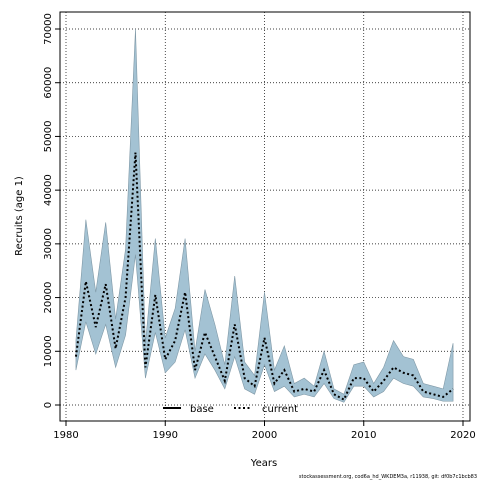 The height and width of the screenshot is (480, 480). What do you see at coordinates (65, 435) in the screenshot?
I see `x-tick-label: 1980` at bounding box center [65, 435].